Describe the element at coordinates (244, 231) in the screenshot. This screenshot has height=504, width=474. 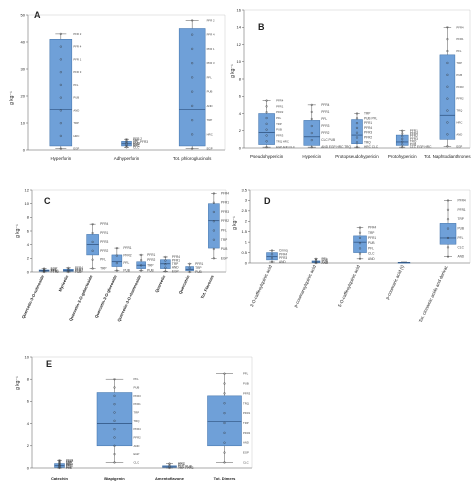
I see `y-tick-label: 1.5` at that location.